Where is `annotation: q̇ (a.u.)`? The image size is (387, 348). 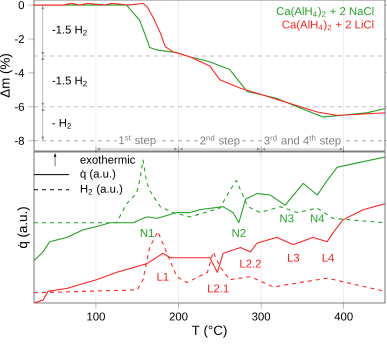 annotation: q̇ (a.u.) is located at coordinates (98, 174).